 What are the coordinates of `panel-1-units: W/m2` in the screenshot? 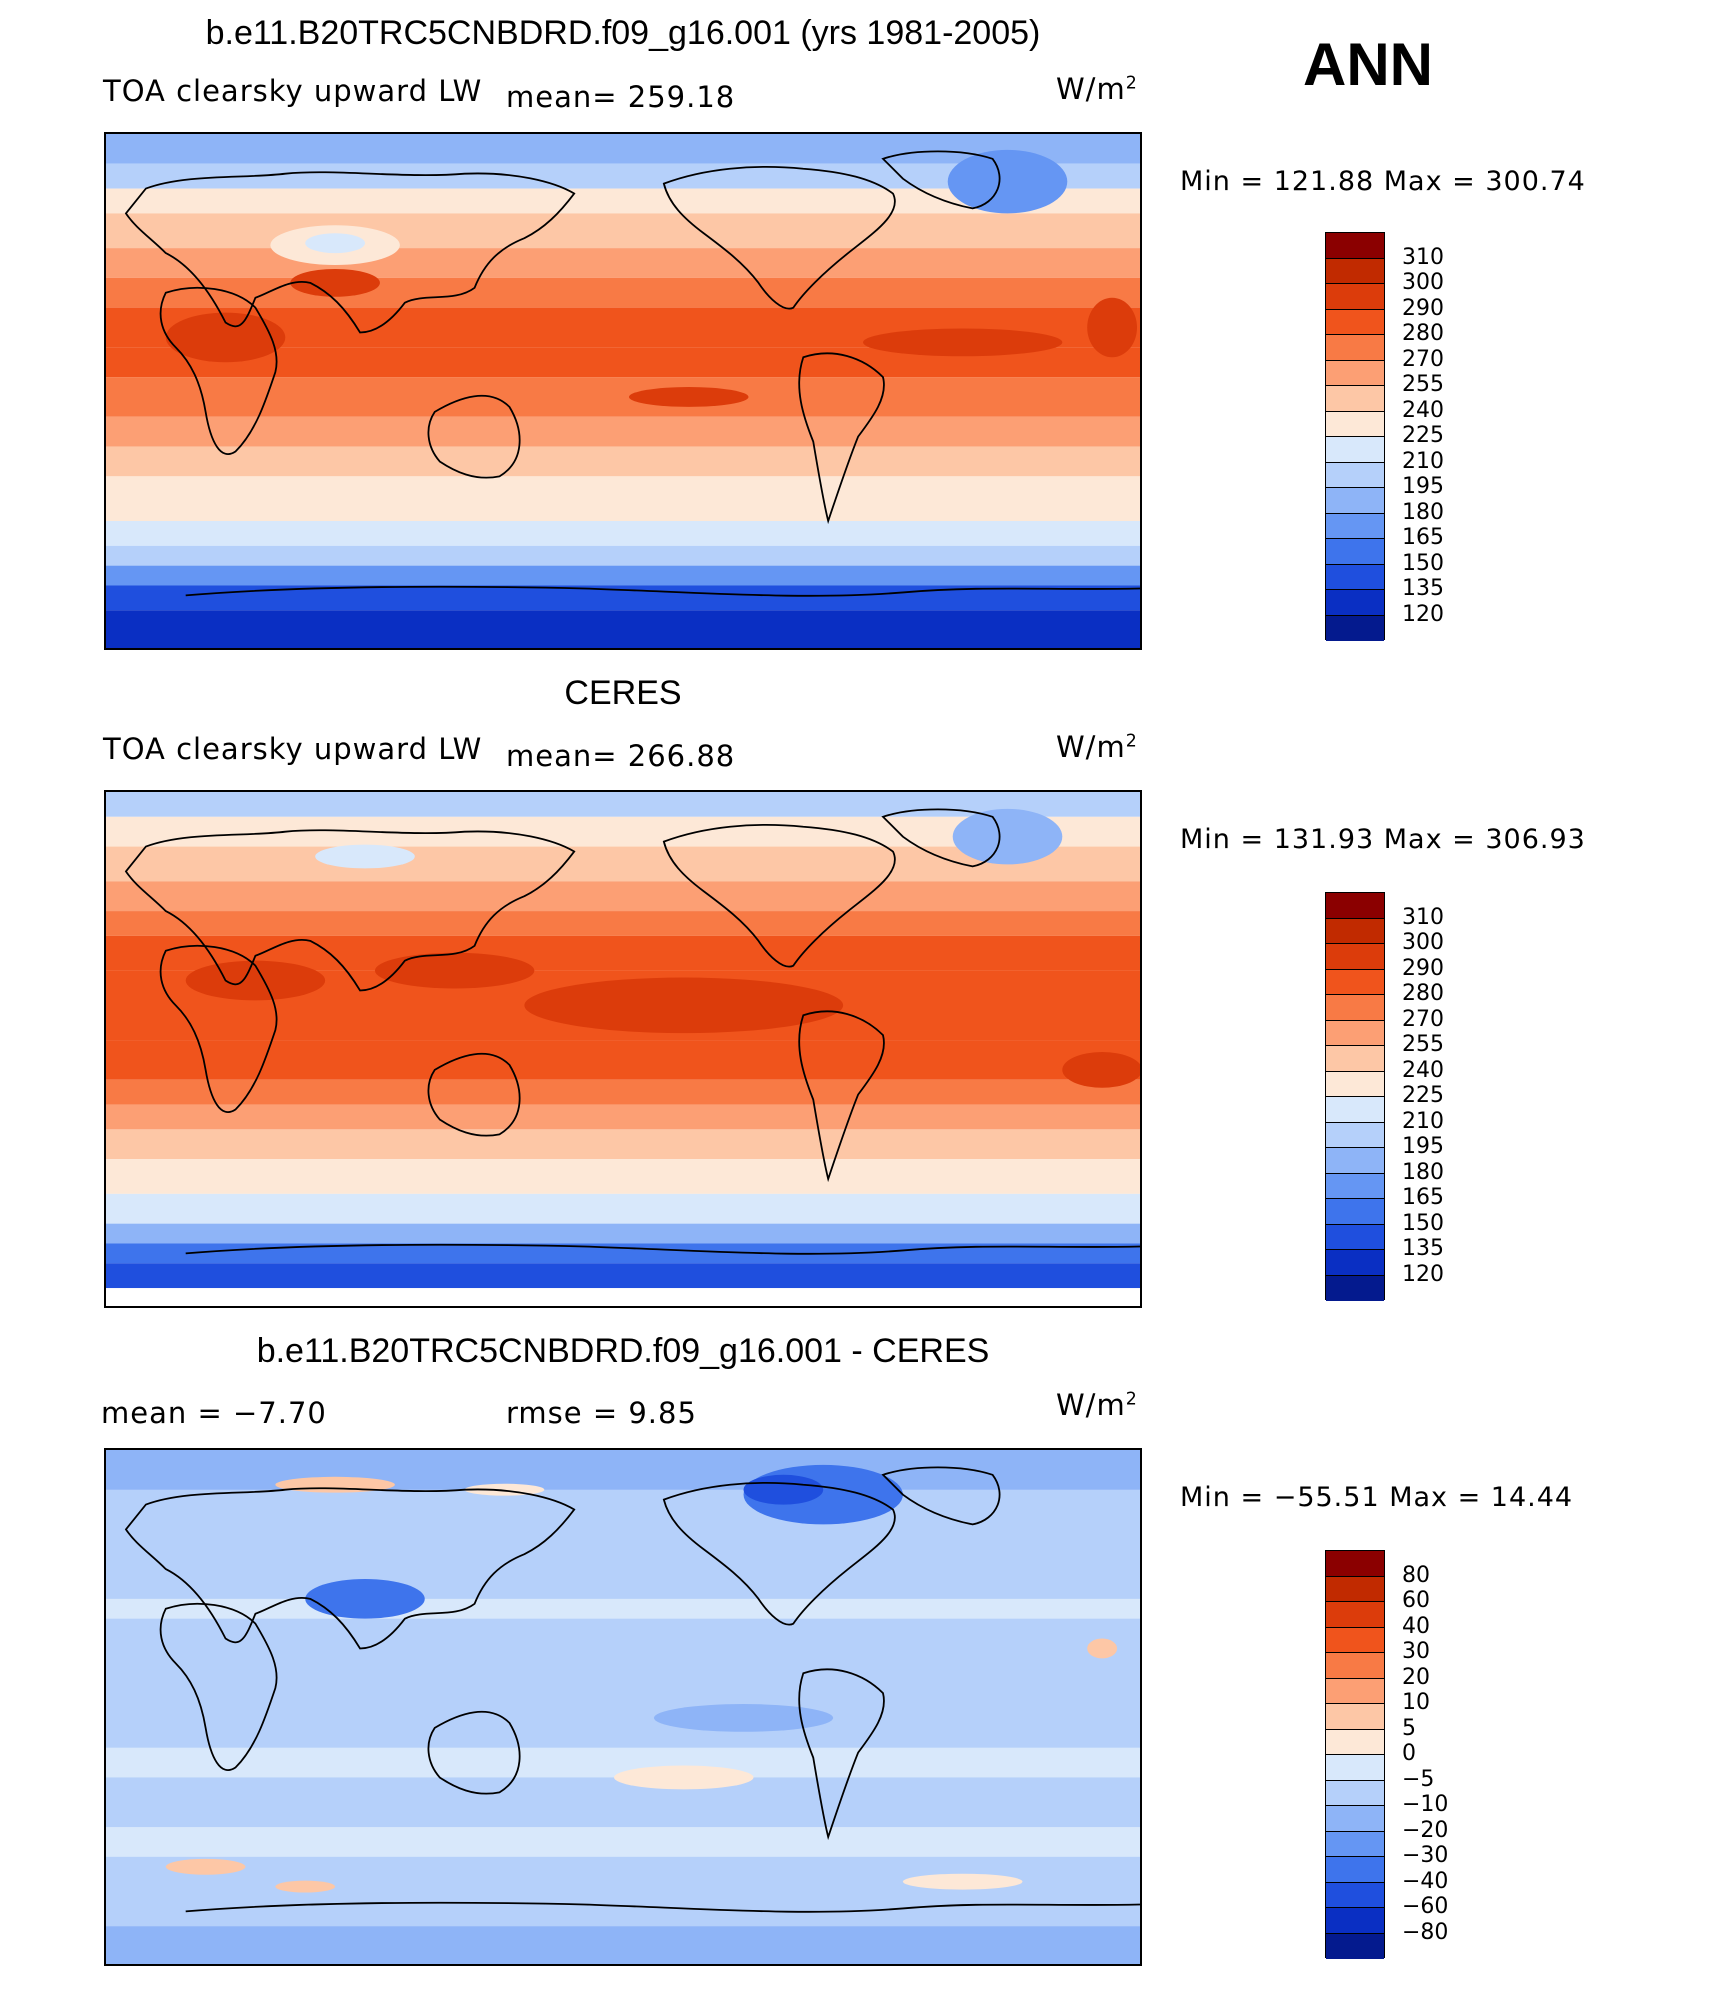 It's located at (1097, 89).